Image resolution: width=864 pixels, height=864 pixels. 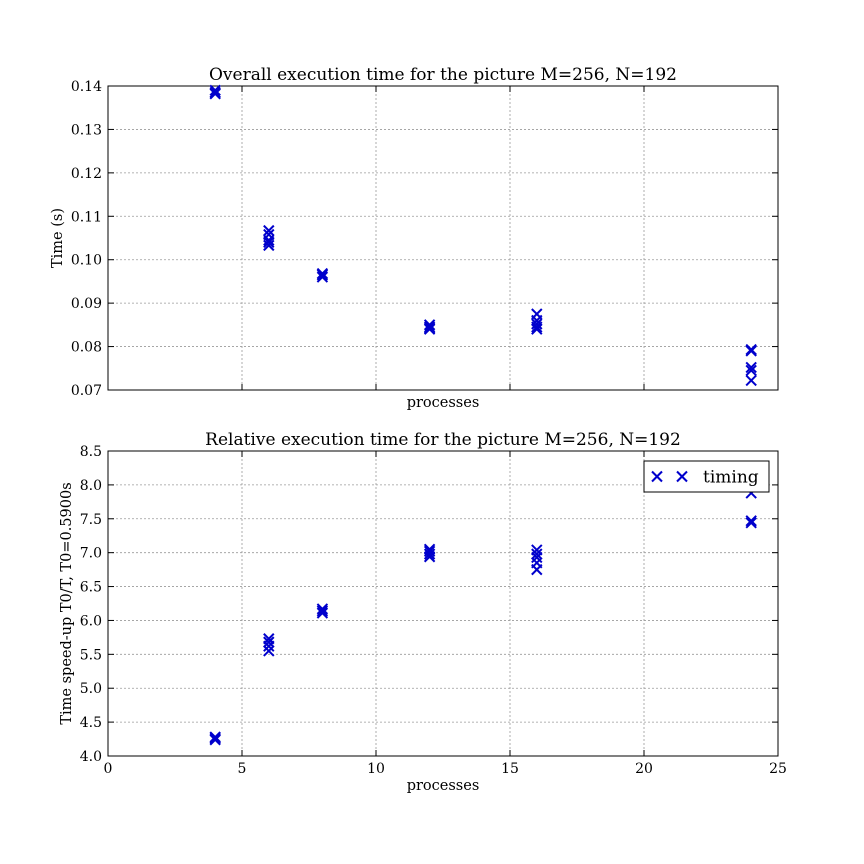 What do you see at coordinates (91, 486) in the screenshot?
I see `speedup-y-tick-label: 8.0` at bounding box center [91, 486].